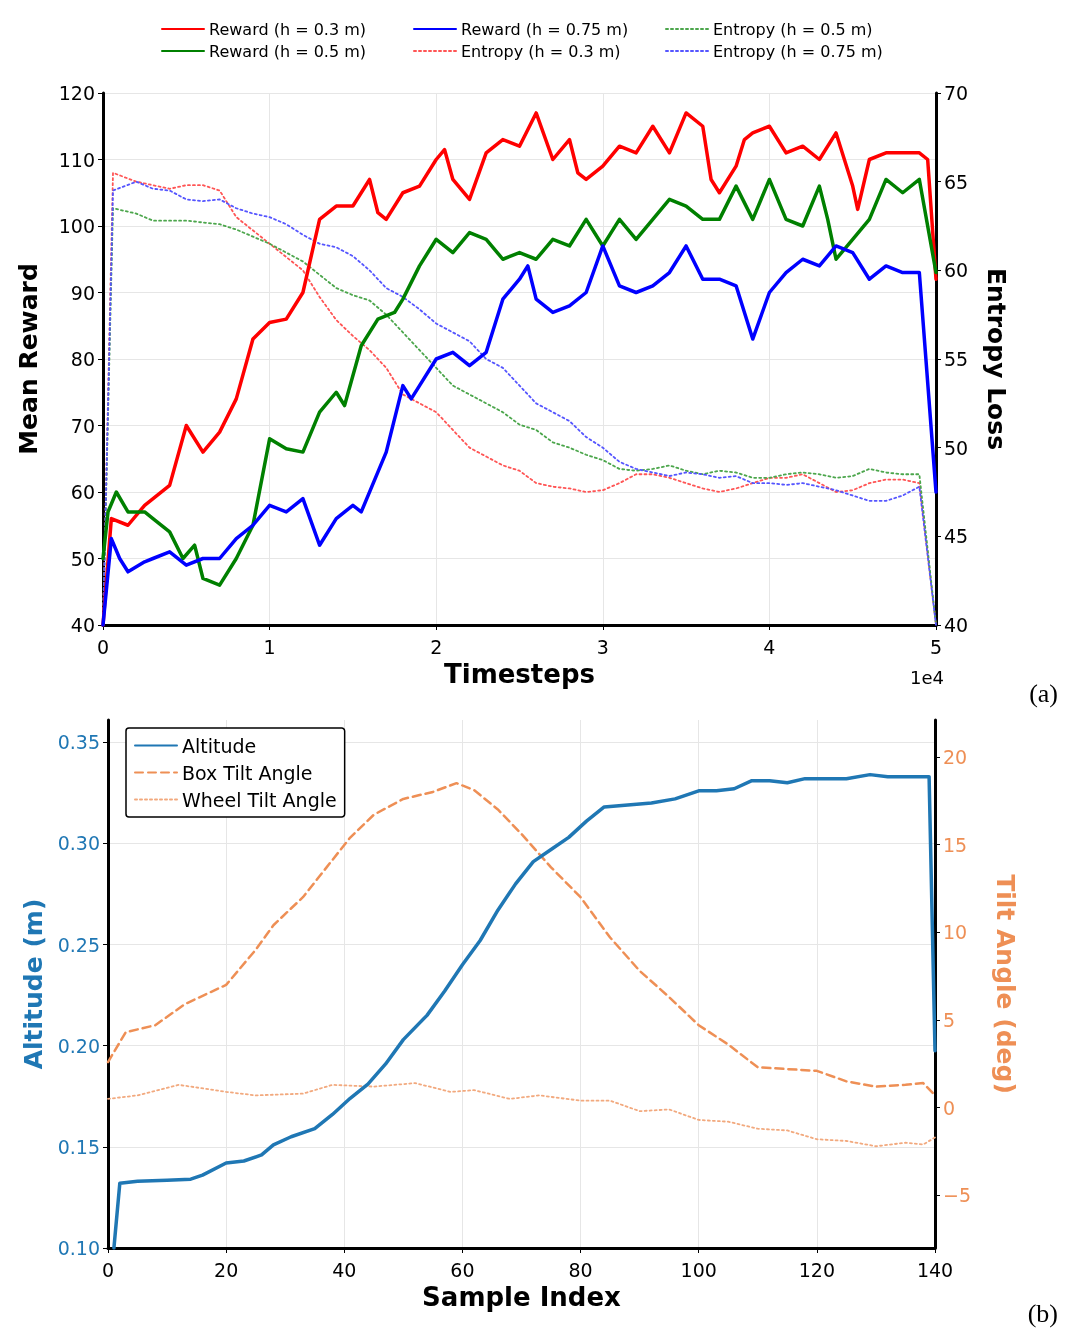  What do you see at coordinates (956, 181) in the screenshot?
I see `y2-tick-label: 65` at bounding box center [956, 181].